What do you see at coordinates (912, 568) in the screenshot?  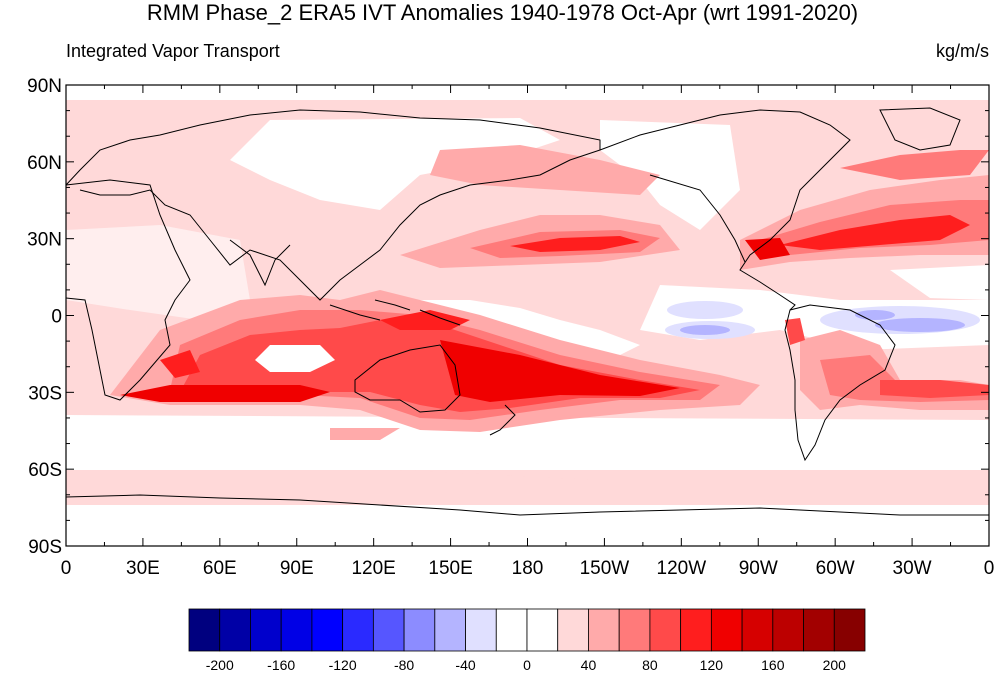 I see `x-tick-label: 30W` at bounding box center [912, 568].